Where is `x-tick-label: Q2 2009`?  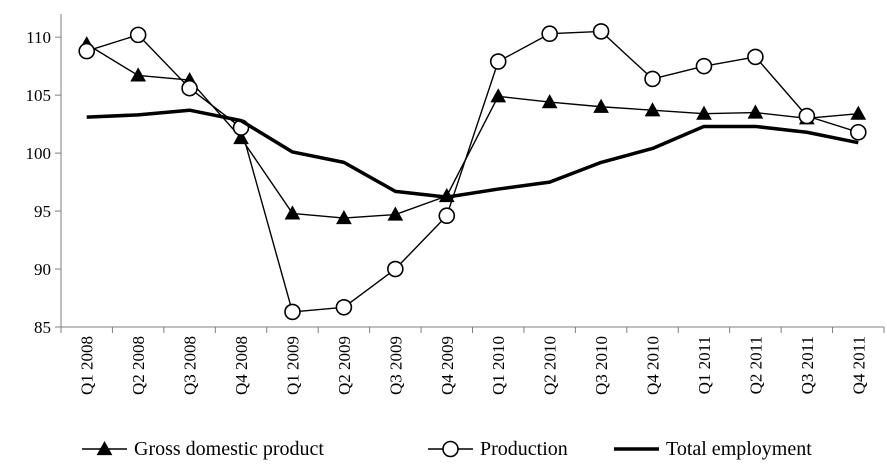
x-tick-label: Q2 2009 is located at coordinates (344, 365).